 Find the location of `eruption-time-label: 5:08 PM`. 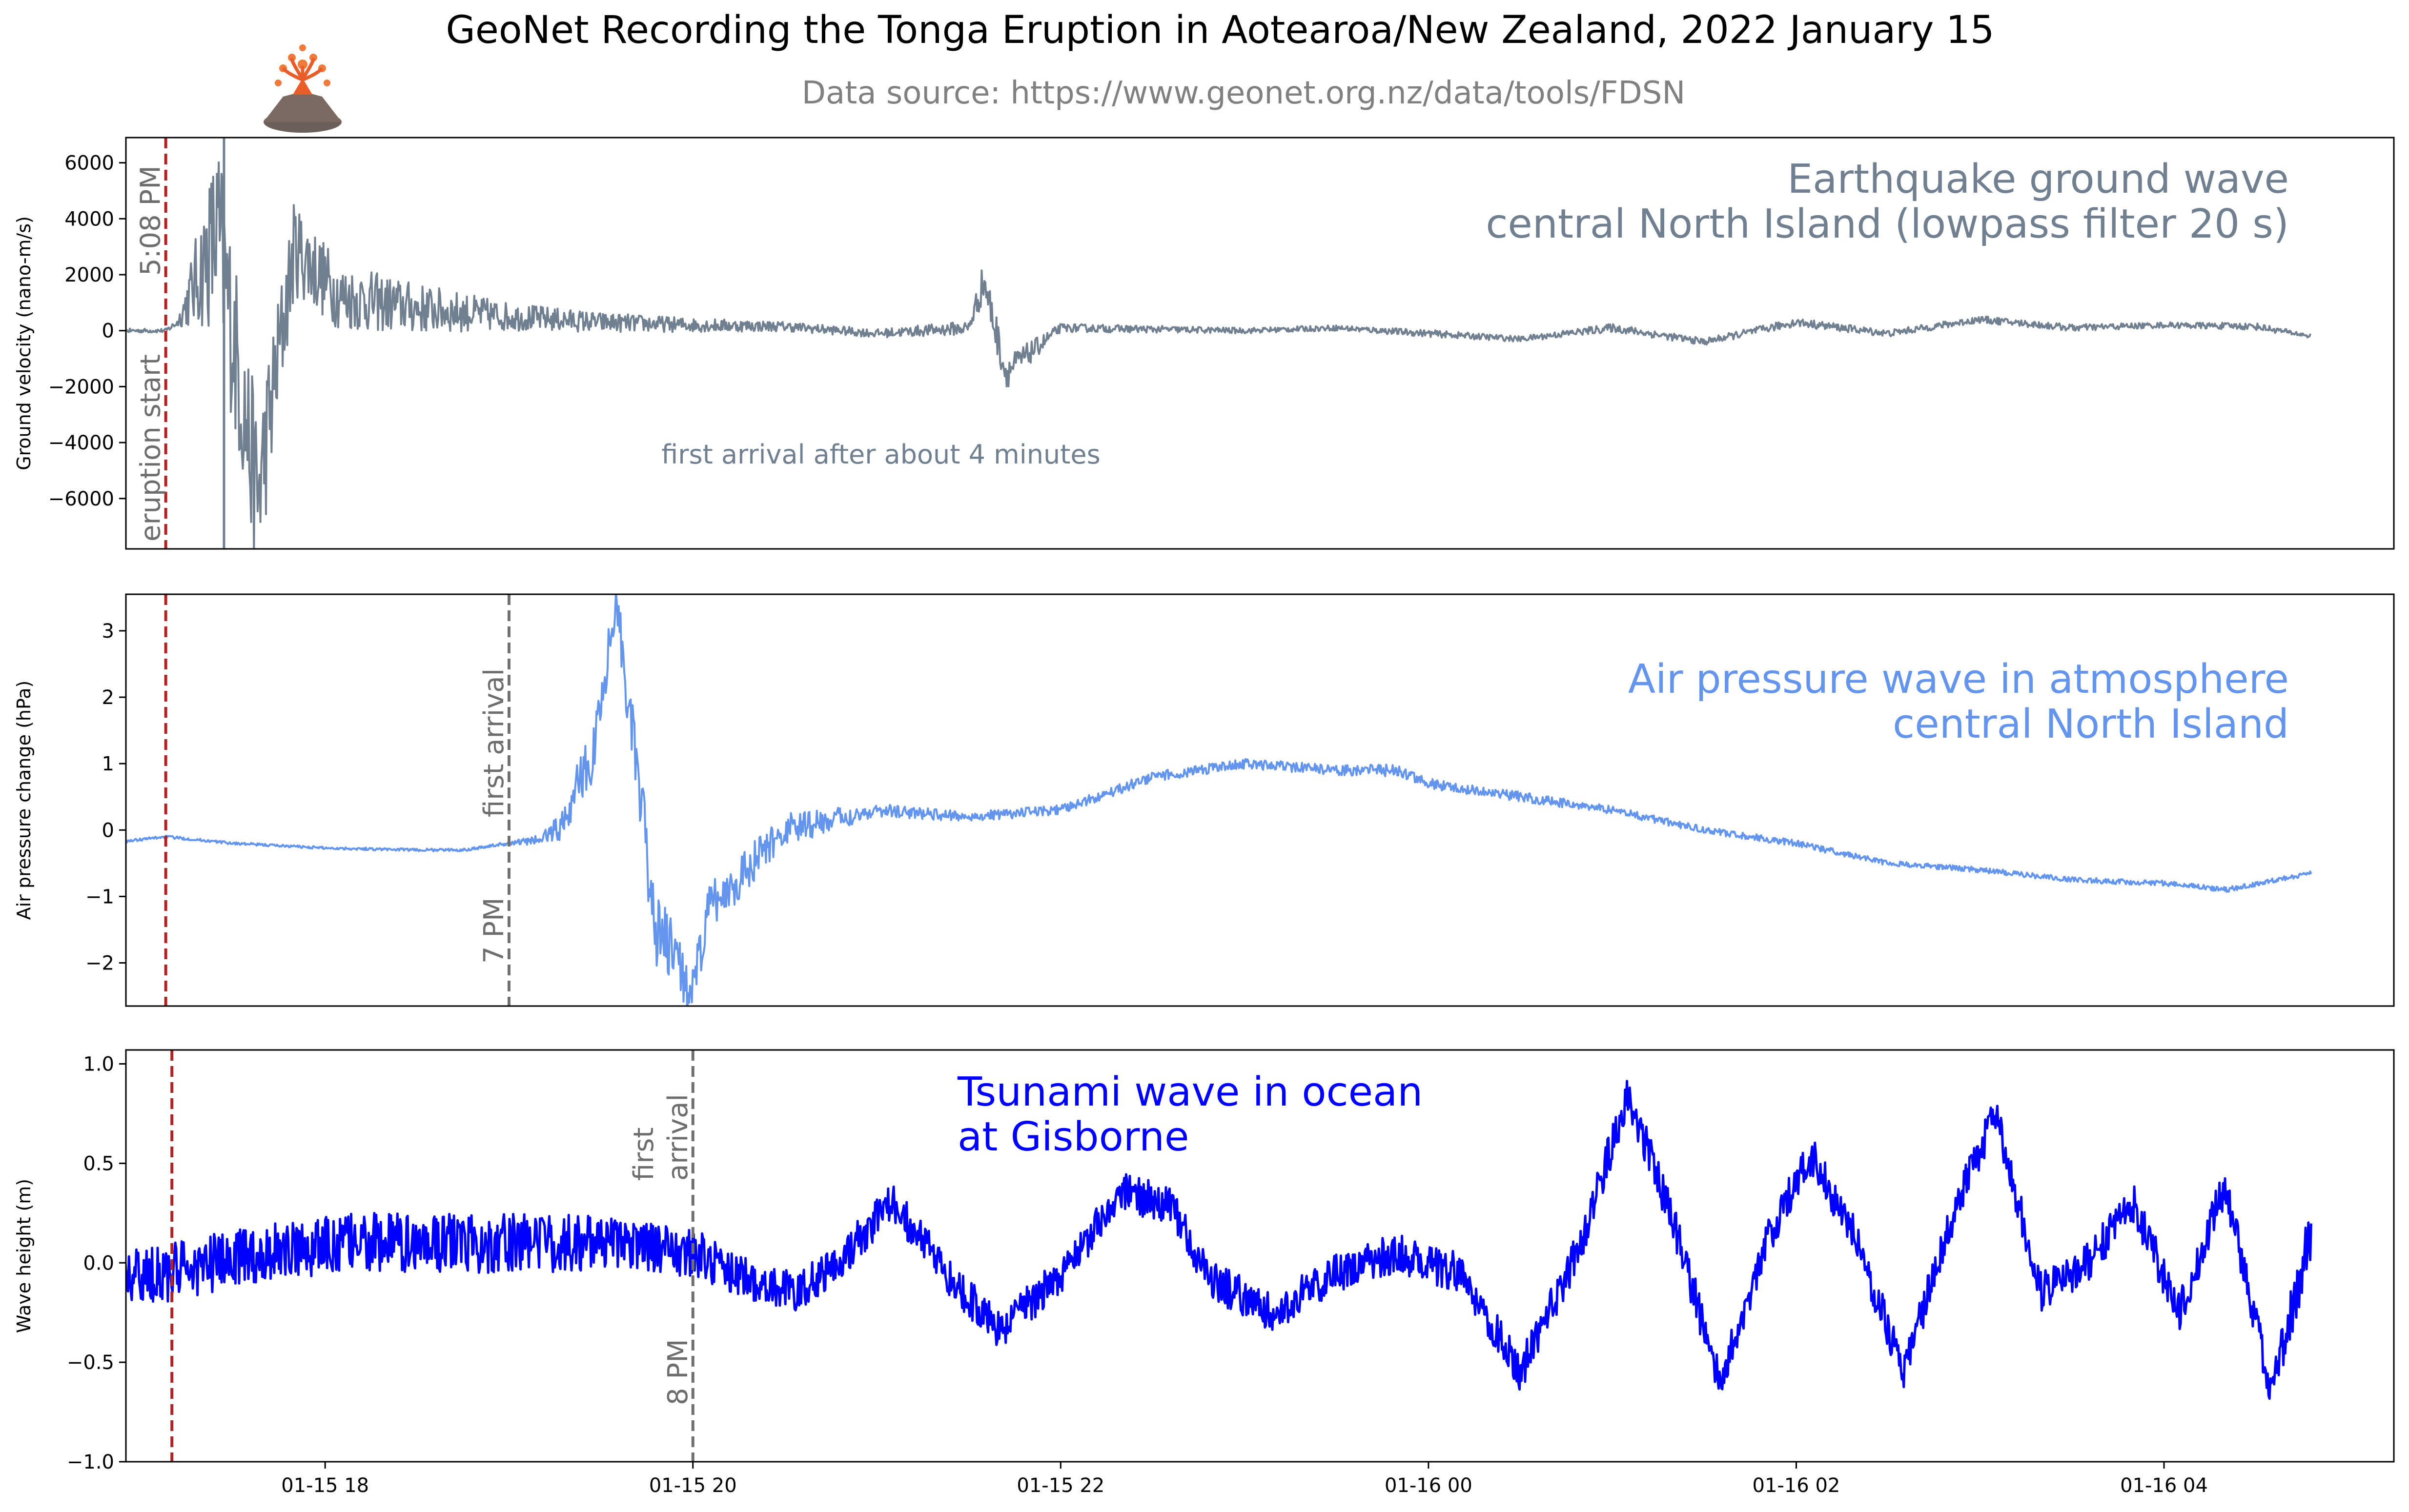

eruption-time-label: 5:08 PM is located at coordinates (151, 220).